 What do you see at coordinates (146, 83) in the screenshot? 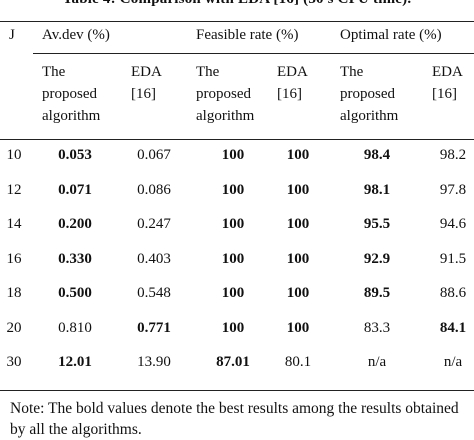
I see `subheader-avdev-eda: EDA [16]` at bounding box center [146, 83].